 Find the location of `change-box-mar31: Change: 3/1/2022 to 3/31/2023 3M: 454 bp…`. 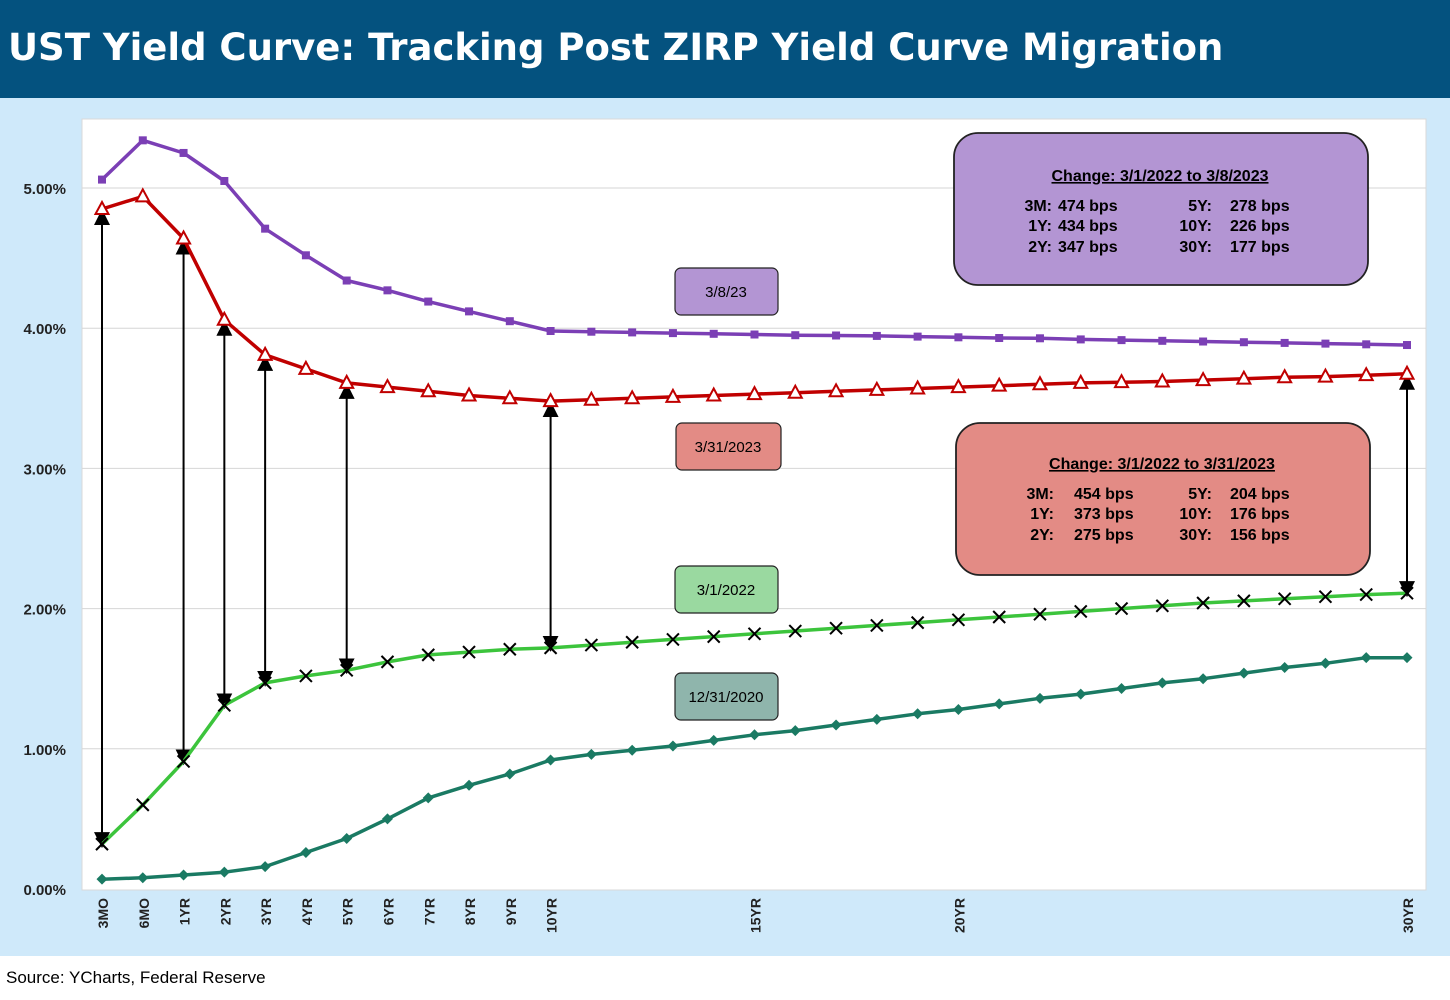

change-box-mar31: Change: 3/1/2022 to 3/31/2023 3M: 454 bp… is located at coordinates (1163, 499).